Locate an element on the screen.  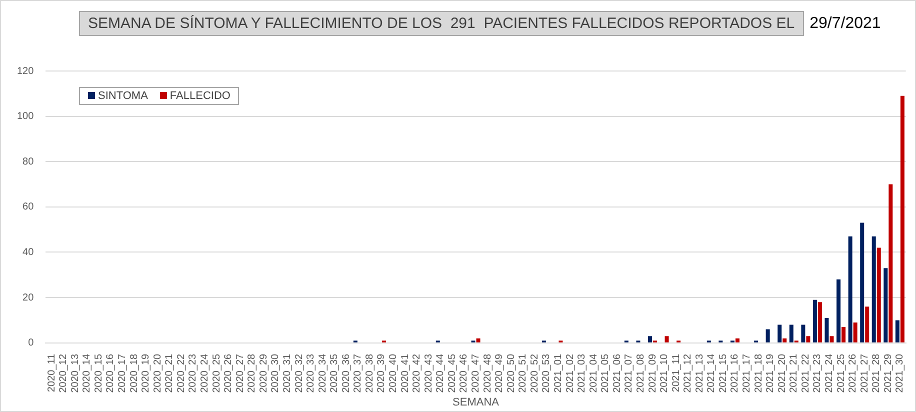
x-tick-label: 2020_43 is located at coordinates (428, 373).